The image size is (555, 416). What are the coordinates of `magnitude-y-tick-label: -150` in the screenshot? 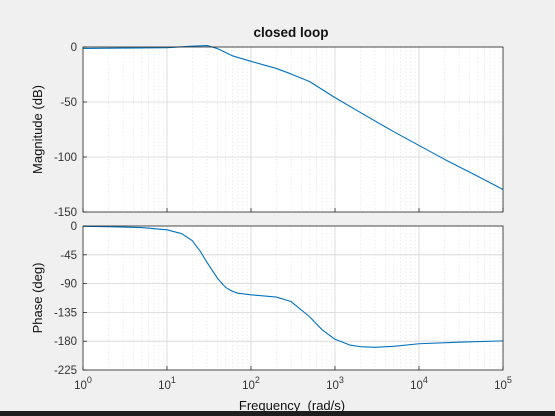 It's located at (65, 213).